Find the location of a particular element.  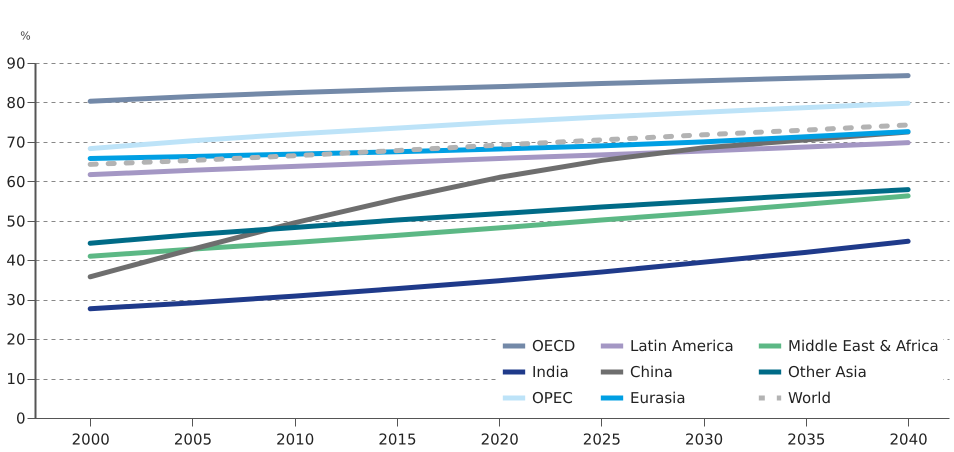

x-tick-label: 2000 is located at coordinates (91, 439).